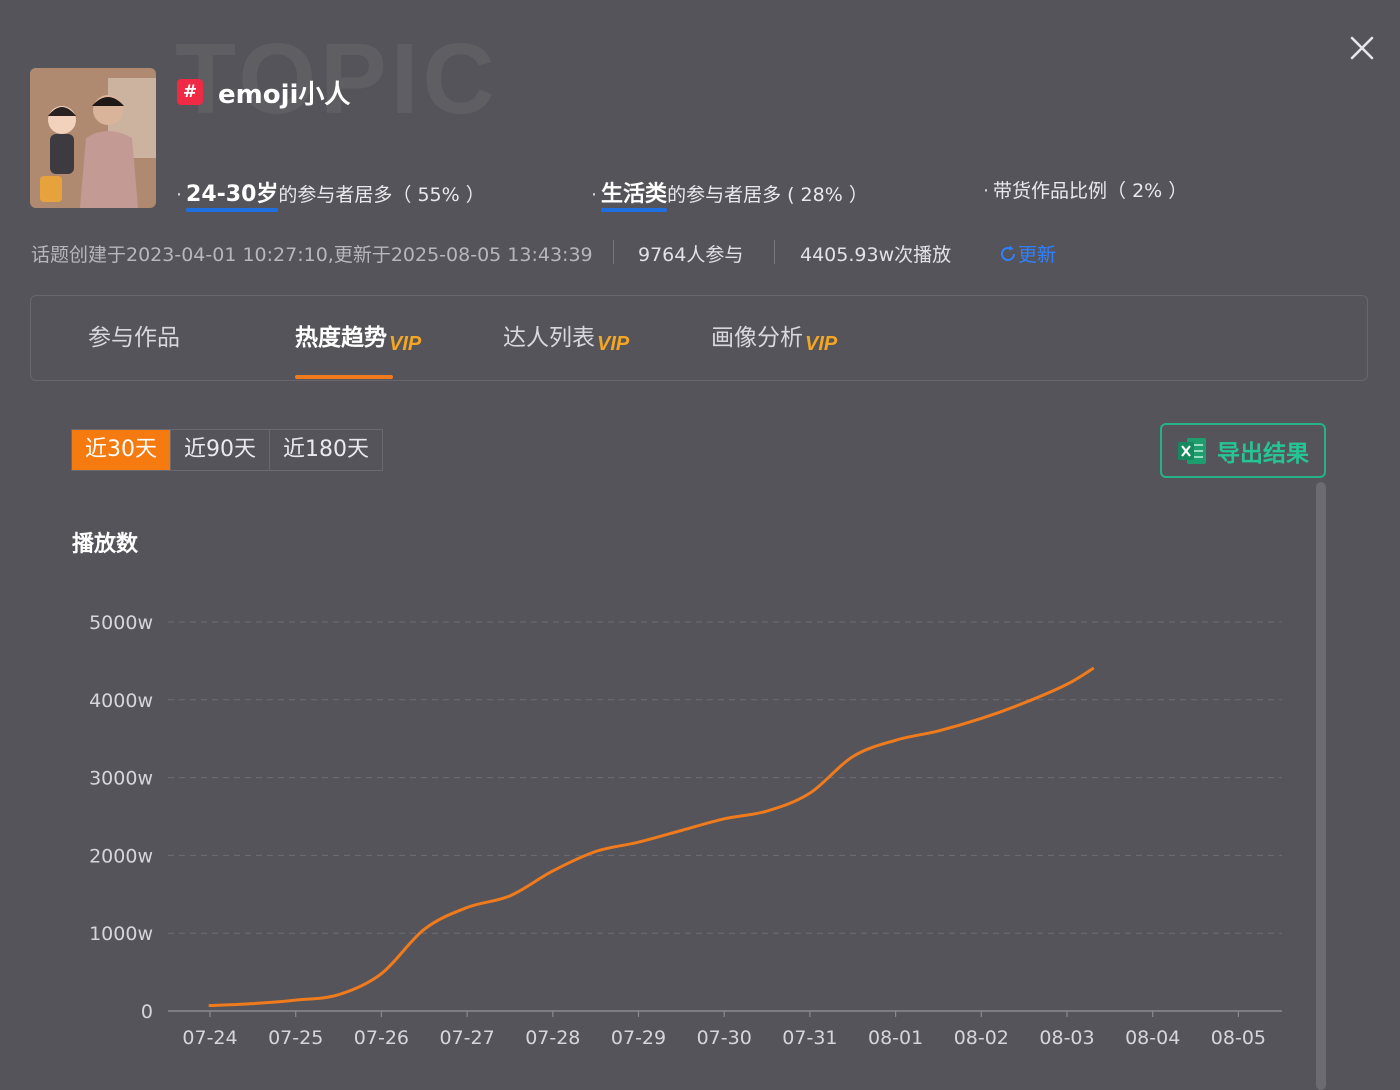 The image size is (1400, 1090). I want to click on x-tick-label: 07-24, so click(209, 1038).